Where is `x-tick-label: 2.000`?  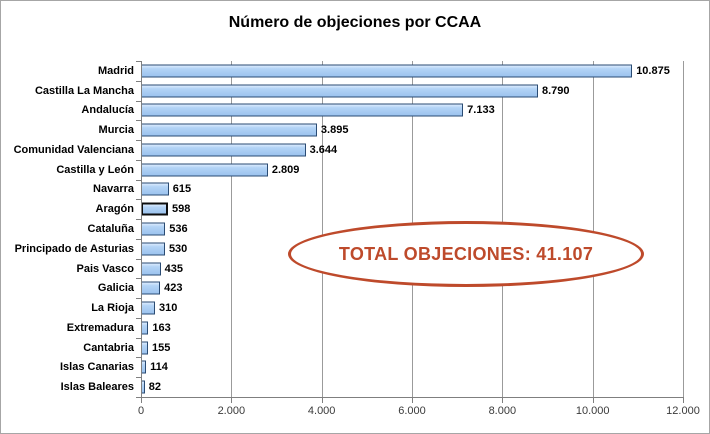 x-tick-label: 2.000 is located at coordinates (231, 411).